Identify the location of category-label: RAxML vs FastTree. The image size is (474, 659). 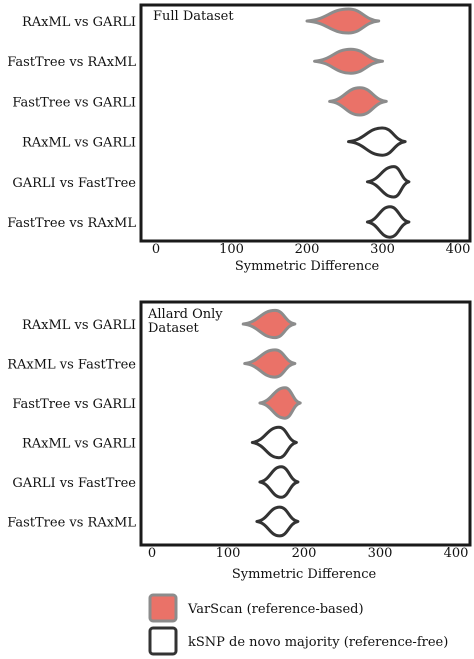
(71, 365).